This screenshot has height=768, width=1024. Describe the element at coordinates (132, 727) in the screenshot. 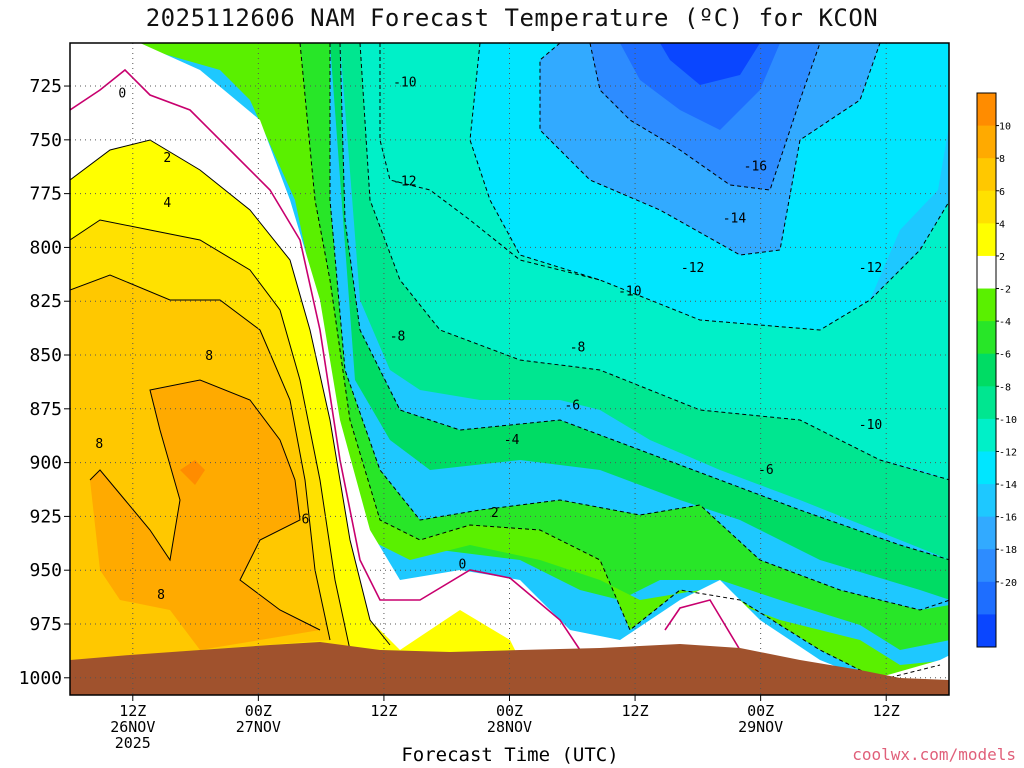

I see `x-tick-label: 26NOV` at that location.